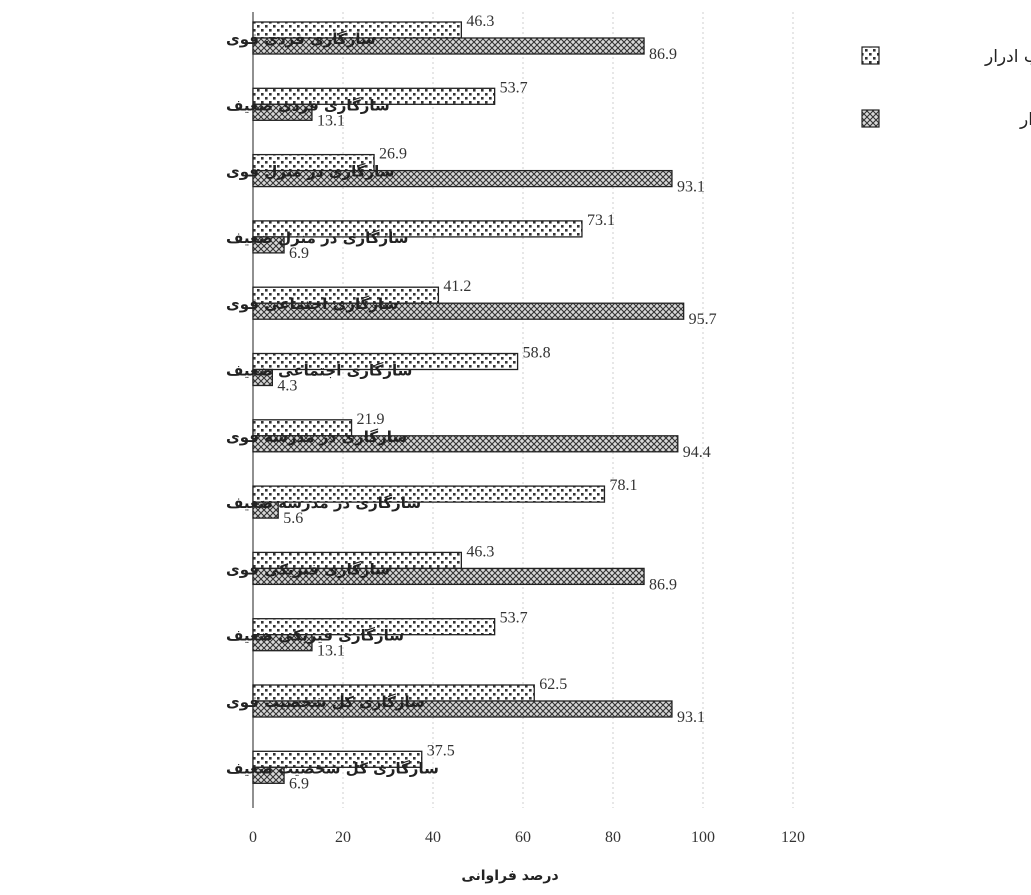 This screenshot has width=1031, height=895. What do you see at coordinates (253, 837) in the screenshot?
I see `x-tick-label: 0` at bounding box center [253, 837].